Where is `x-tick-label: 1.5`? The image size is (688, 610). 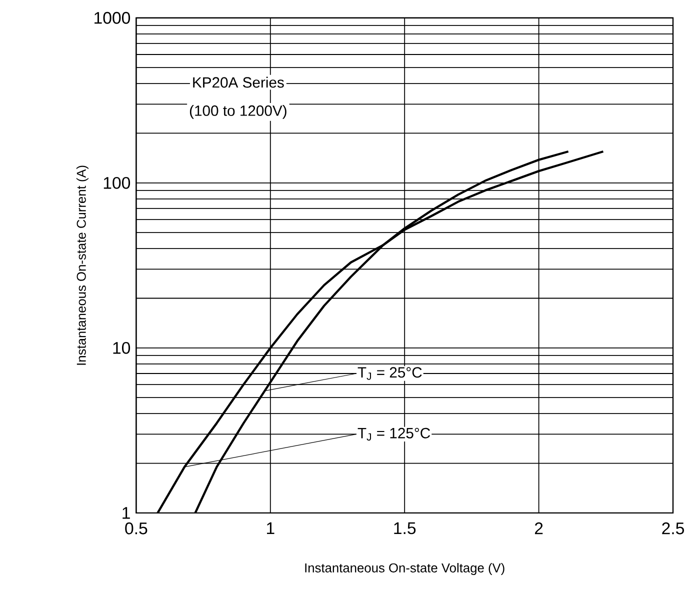 x-tick-label: 1.5 is located at coordinates (405, 528).